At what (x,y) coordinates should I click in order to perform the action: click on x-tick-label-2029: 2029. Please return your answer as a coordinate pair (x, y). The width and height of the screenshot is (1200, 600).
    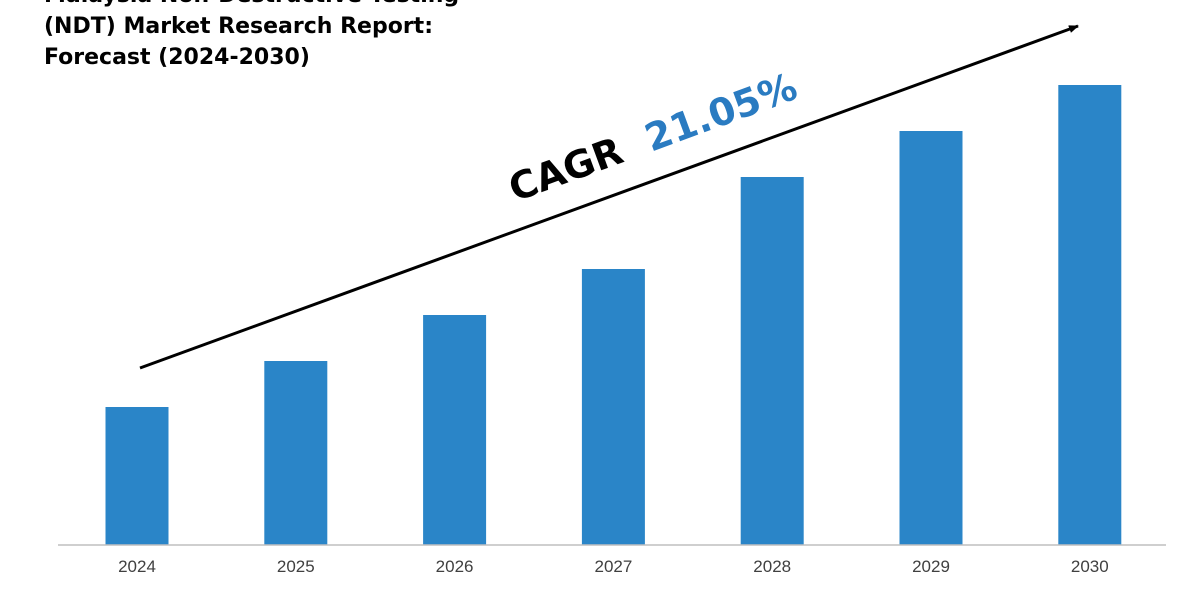
    Looking at the image, I should click on (931, 566).